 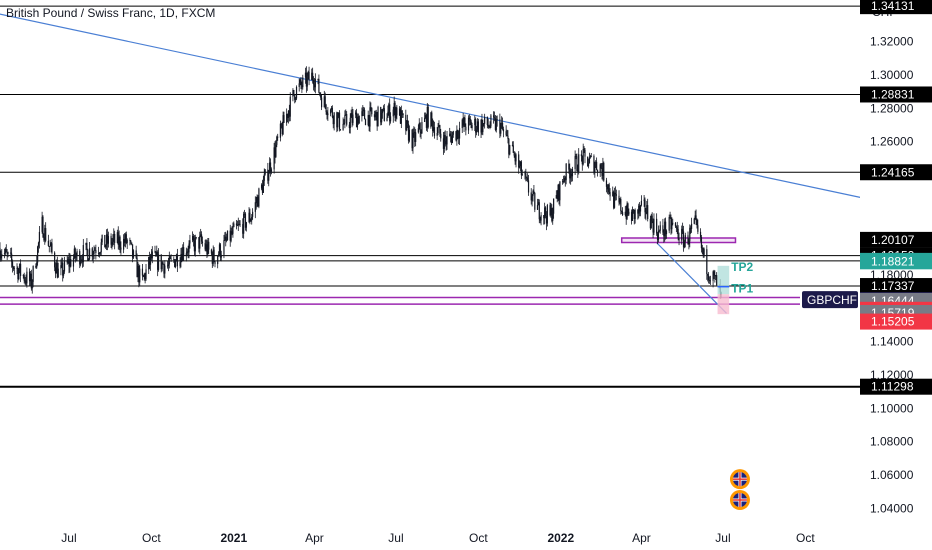 What do you see at coordinates (892, 342) in the screenshot?
I see `y-tick-label: 1.14000` at bounding box center [892, 342].